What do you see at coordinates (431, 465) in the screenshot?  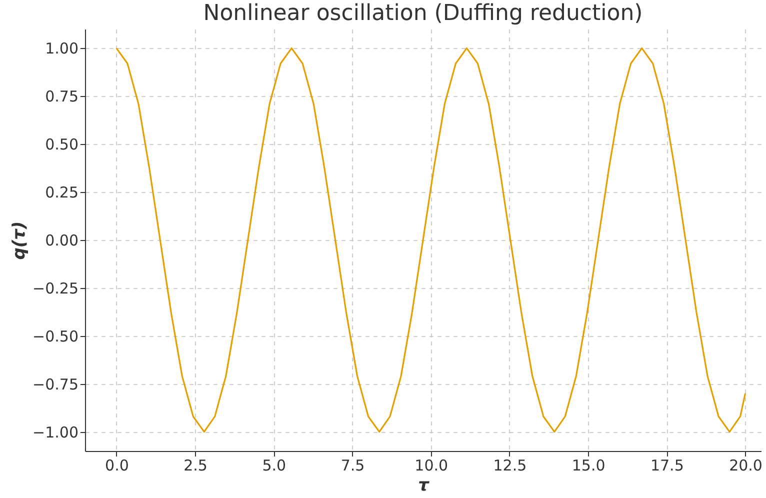 I see `x-tick-label: 10.0` at bounding box center [431, 465].